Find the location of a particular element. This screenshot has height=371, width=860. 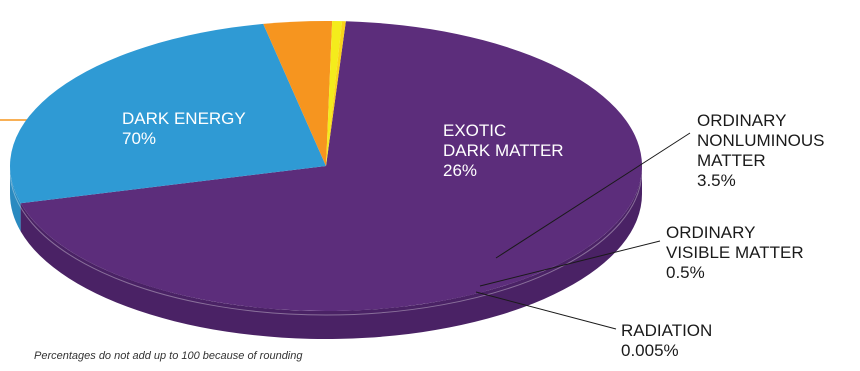

label-exotic-dark-matter: EXOTIC DARK MATTER 26% is located at coordinates (503, 150).